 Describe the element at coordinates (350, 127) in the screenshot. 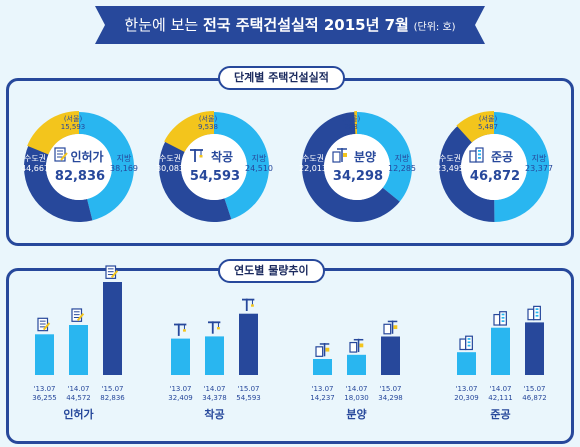

I see `seoul-value: 288` at that location.